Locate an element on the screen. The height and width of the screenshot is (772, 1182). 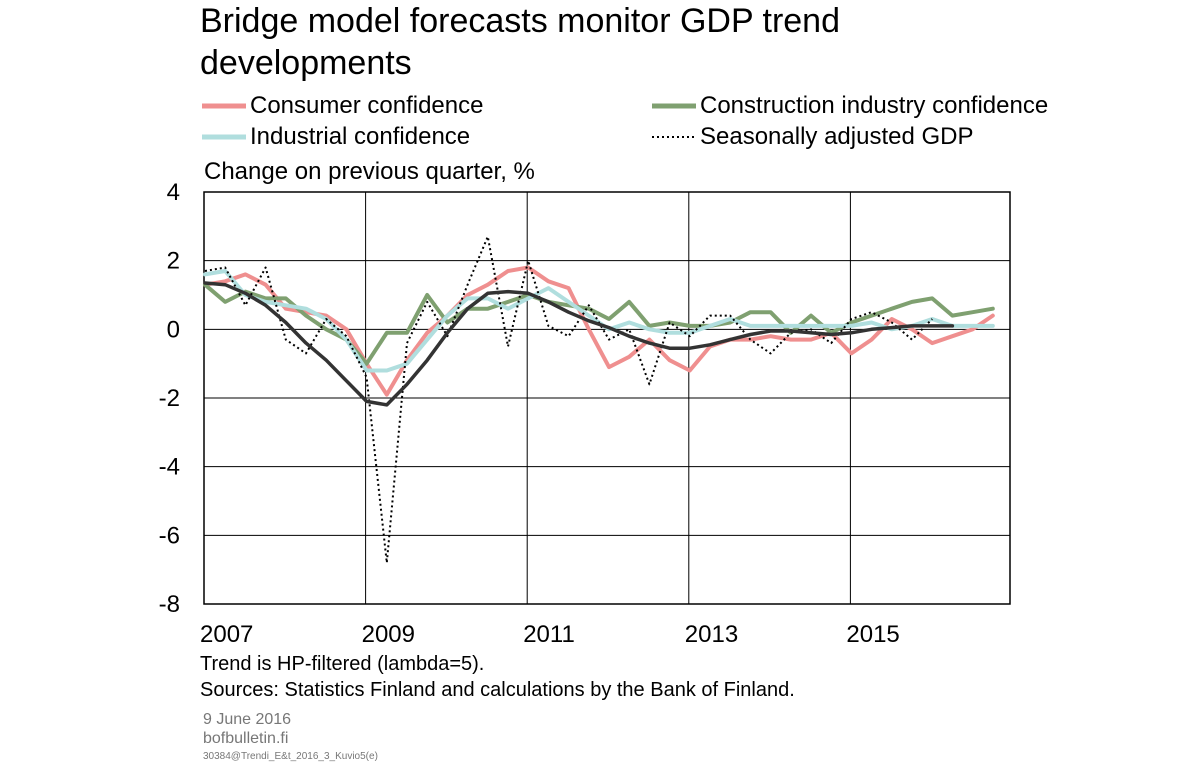
x-tick-label: 2009 is located at coordinates (388, 634).